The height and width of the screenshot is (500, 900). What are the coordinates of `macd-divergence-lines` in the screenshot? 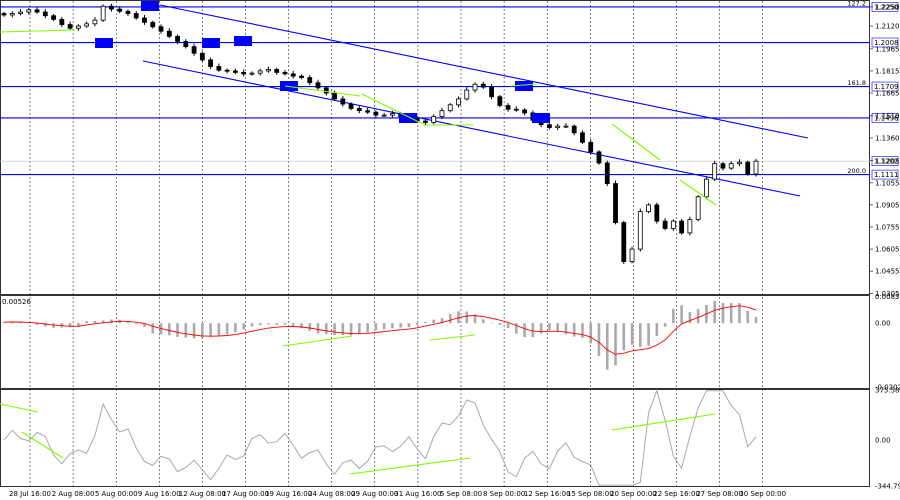 It's located at (379, 340).